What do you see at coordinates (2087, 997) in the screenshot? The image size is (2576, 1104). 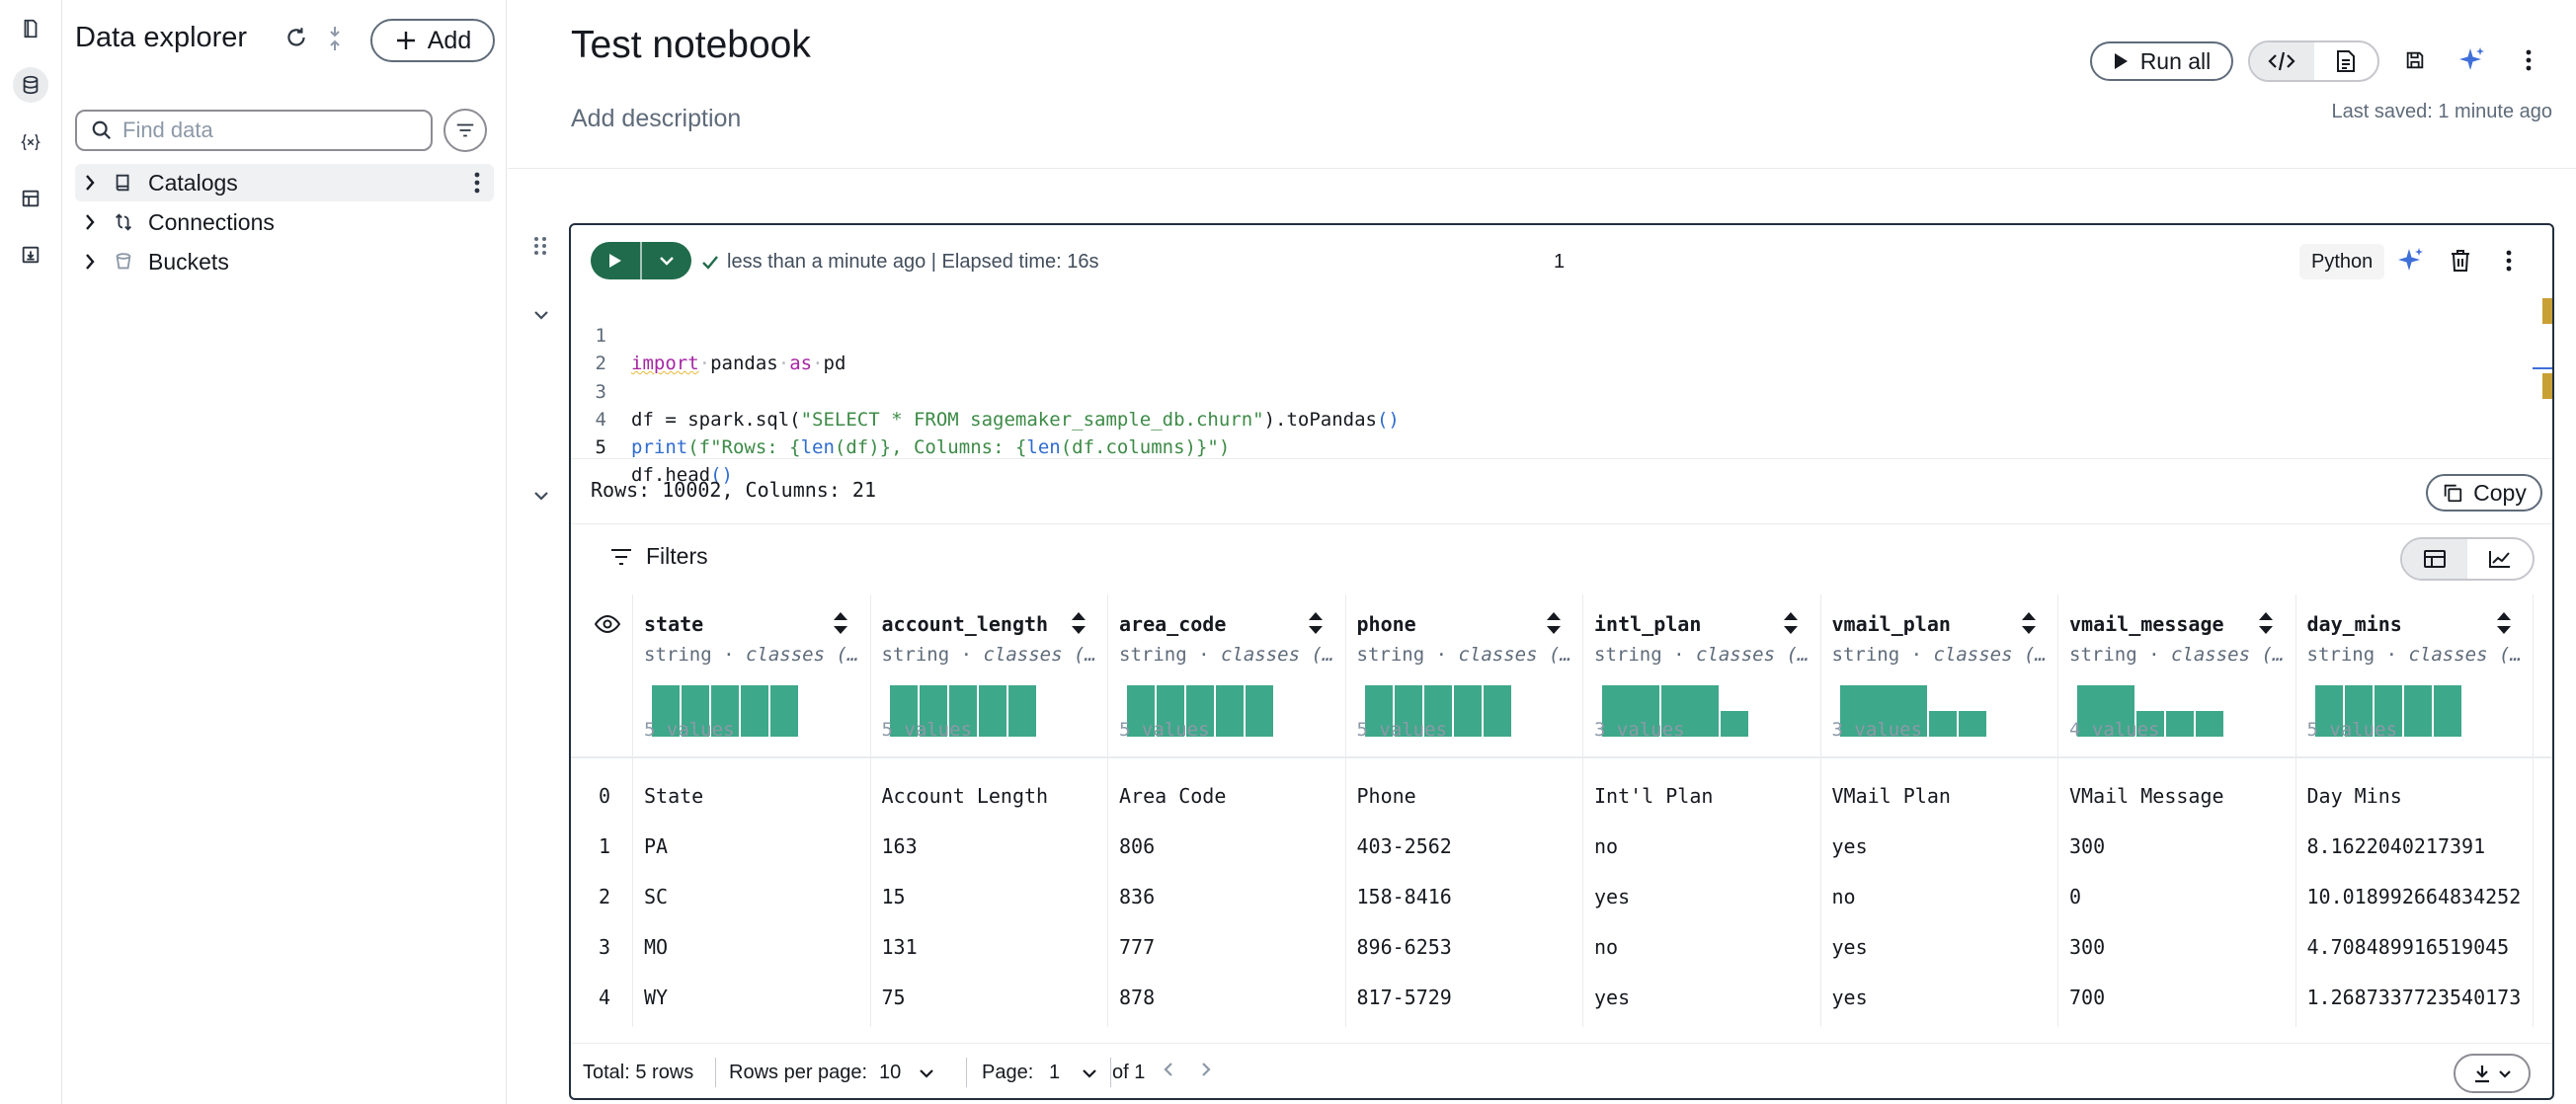 I see `table-cell: 700` at bounding box center [2087, 997].